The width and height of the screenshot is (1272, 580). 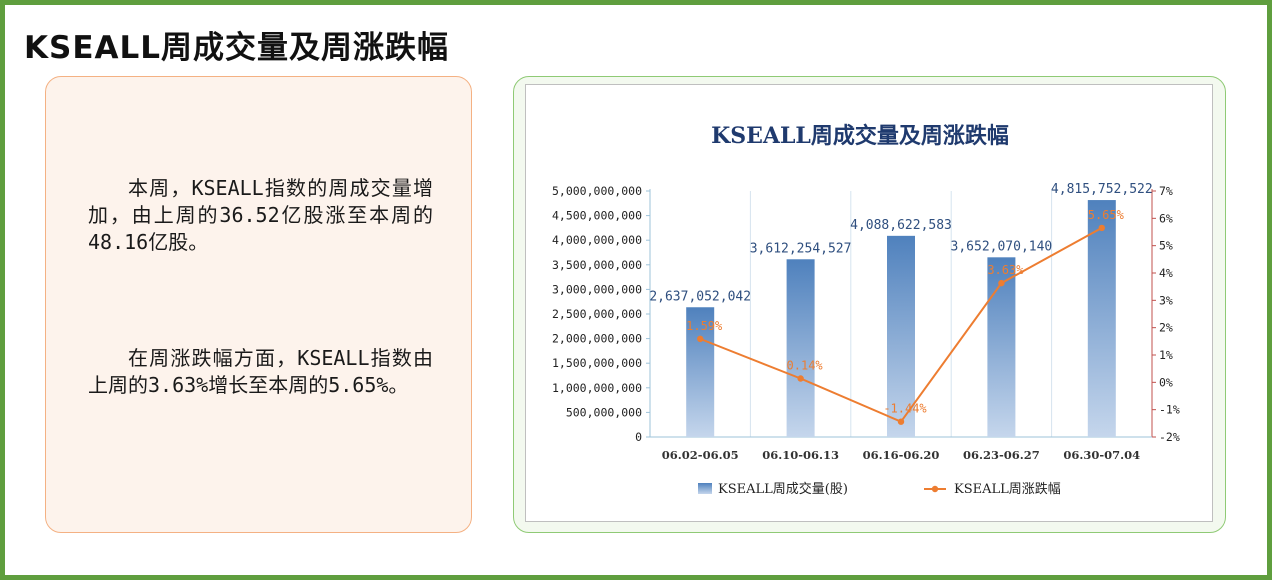 What do you see at coordinates (805, 366) in the screenshot?
I see `change-series-data-label: 0.14%` at bounding box center [805, 366].